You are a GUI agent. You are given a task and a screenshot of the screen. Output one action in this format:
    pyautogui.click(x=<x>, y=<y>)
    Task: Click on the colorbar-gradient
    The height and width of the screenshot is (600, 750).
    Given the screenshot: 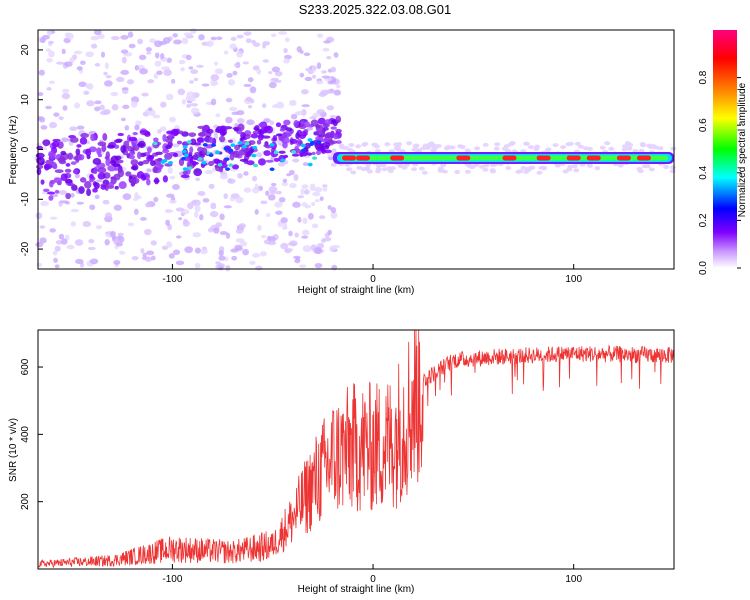 What is the action you would take?
    pyautogui.click(x=725, y=149)
    